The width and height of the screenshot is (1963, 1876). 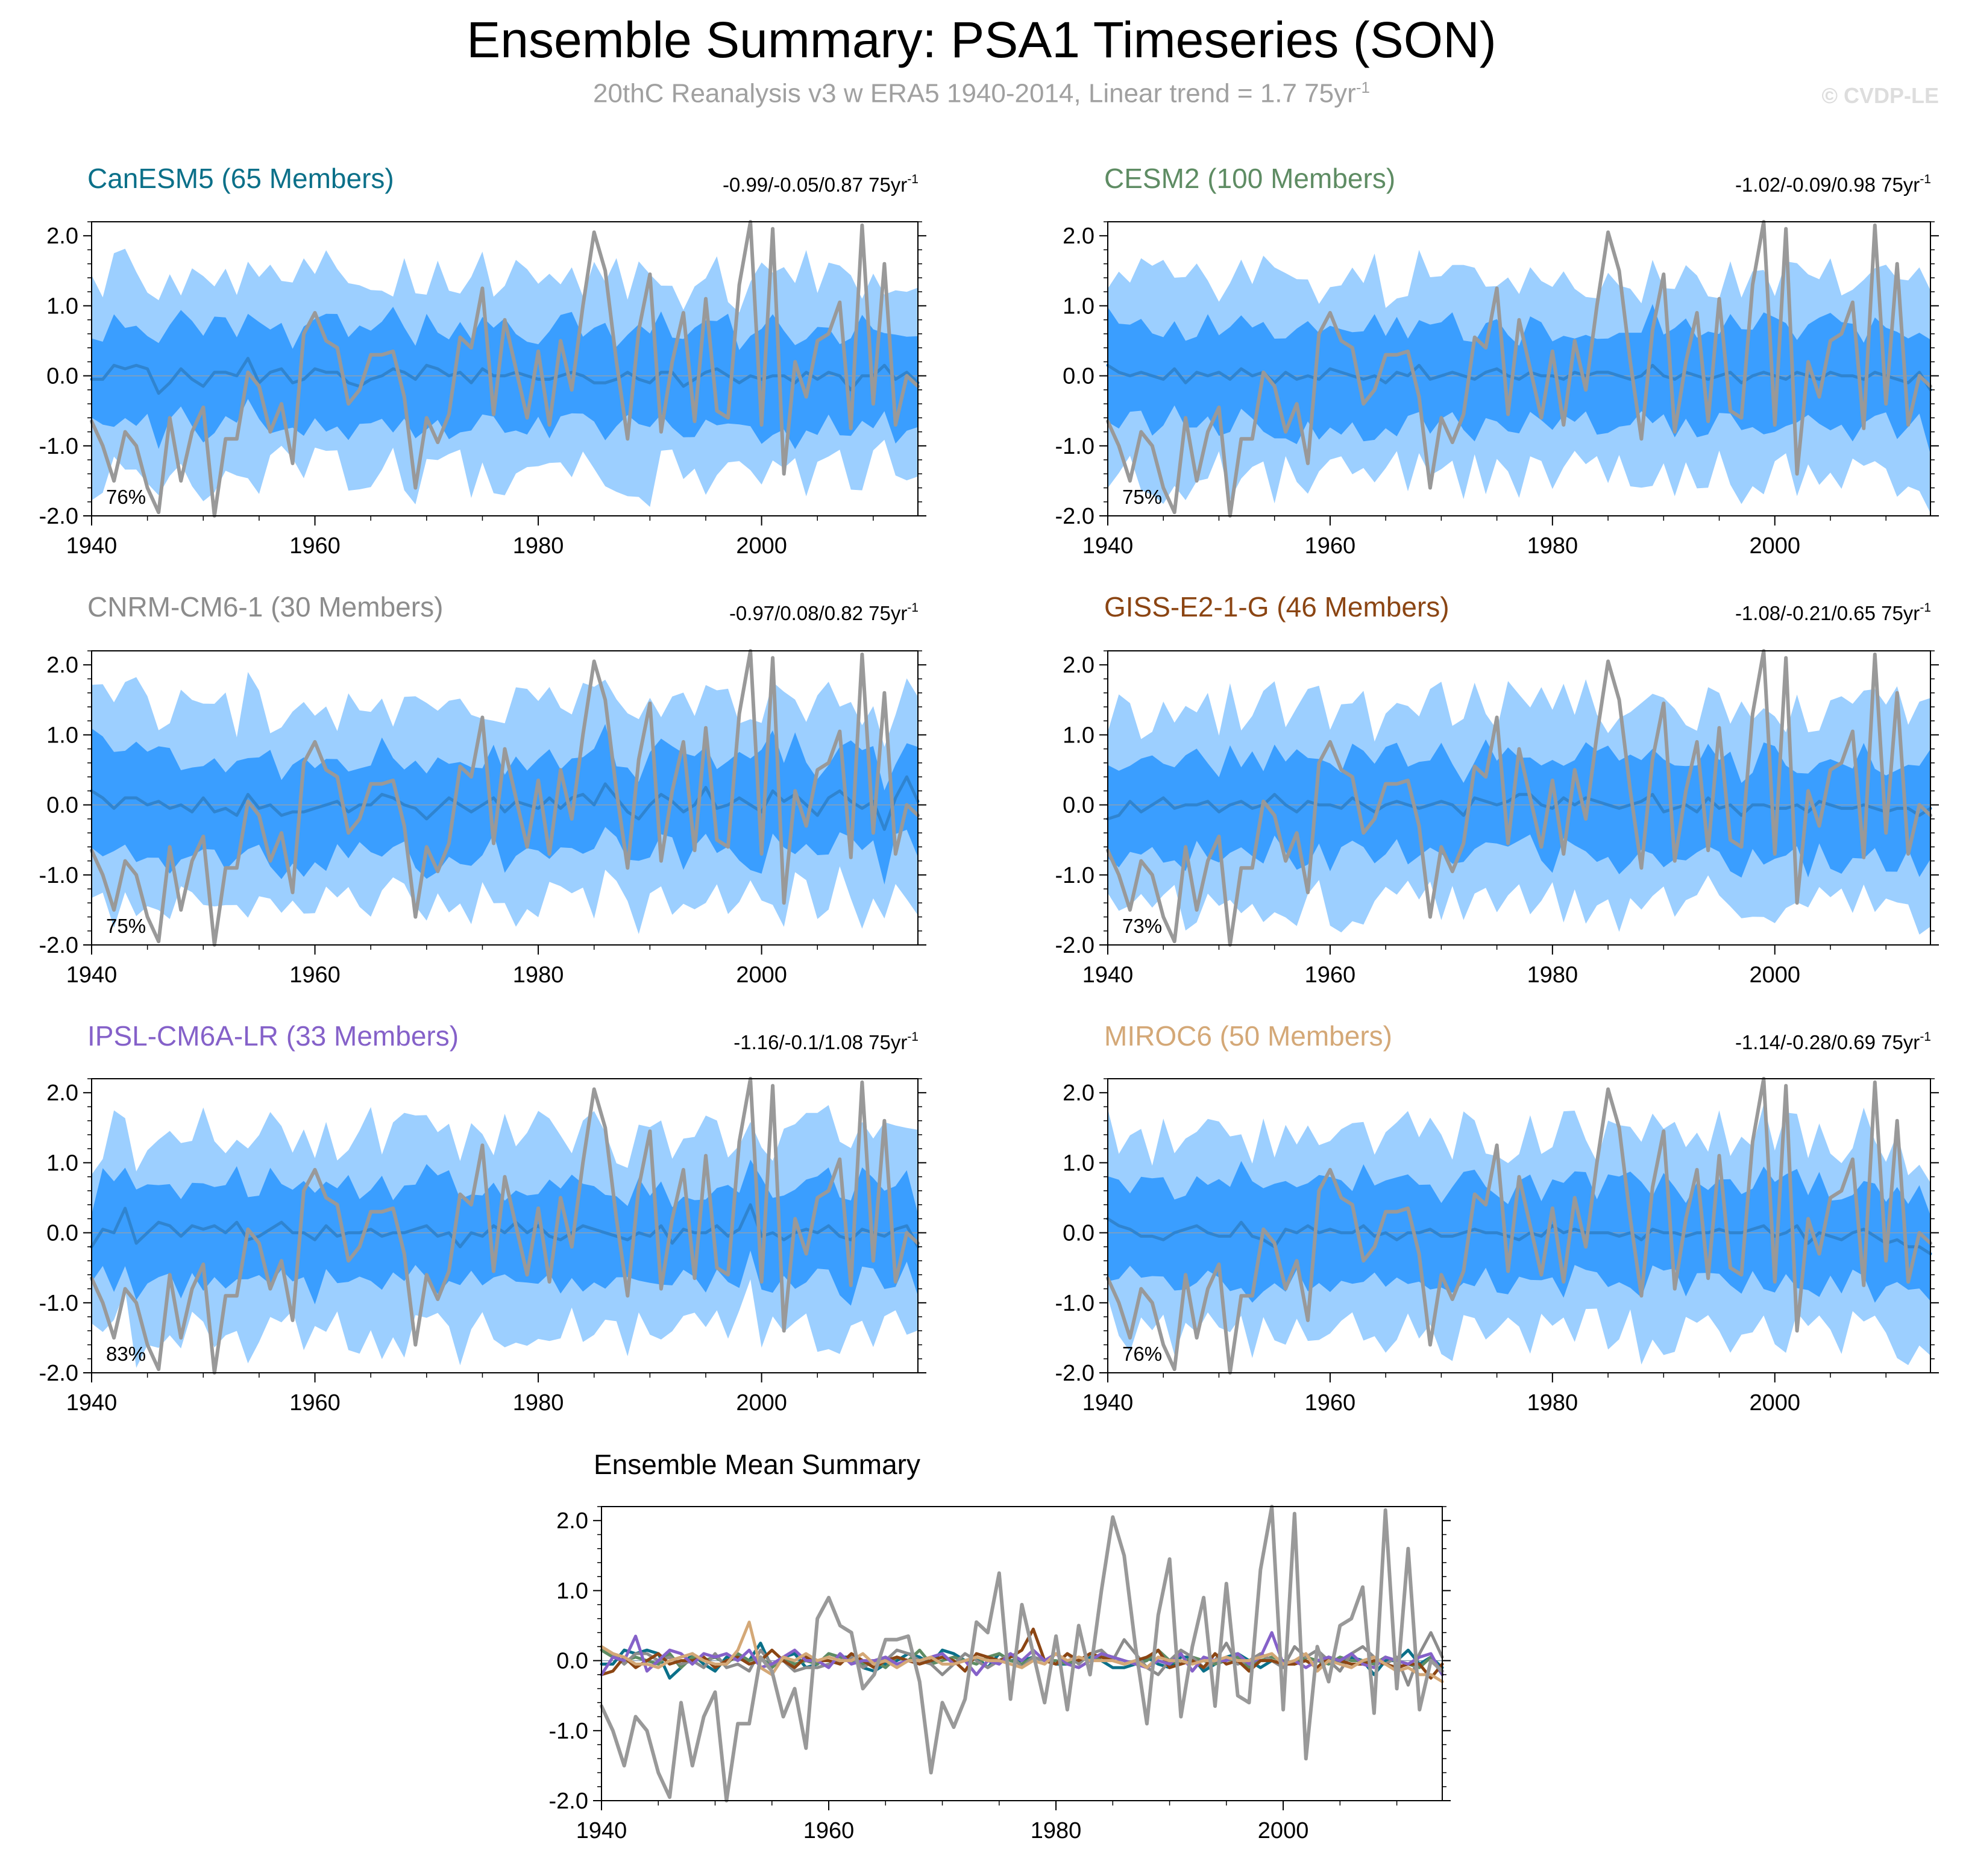 I want to click on trend-label: -0.97/0.08/0.82 75yr-1, so click(x=824, y=612).